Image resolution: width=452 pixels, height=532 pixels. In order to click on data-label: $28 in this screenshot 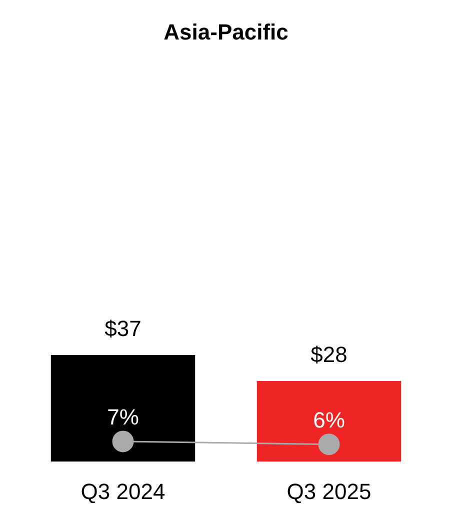, I will do `click(329, 355)`.